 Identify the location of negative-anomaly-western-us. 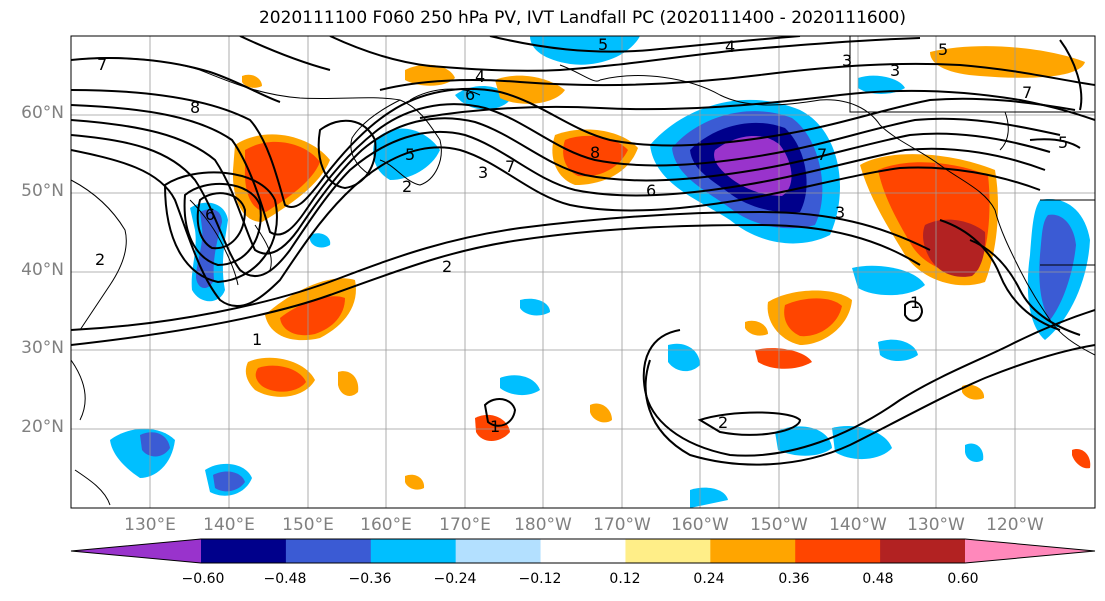
(1057, 267).